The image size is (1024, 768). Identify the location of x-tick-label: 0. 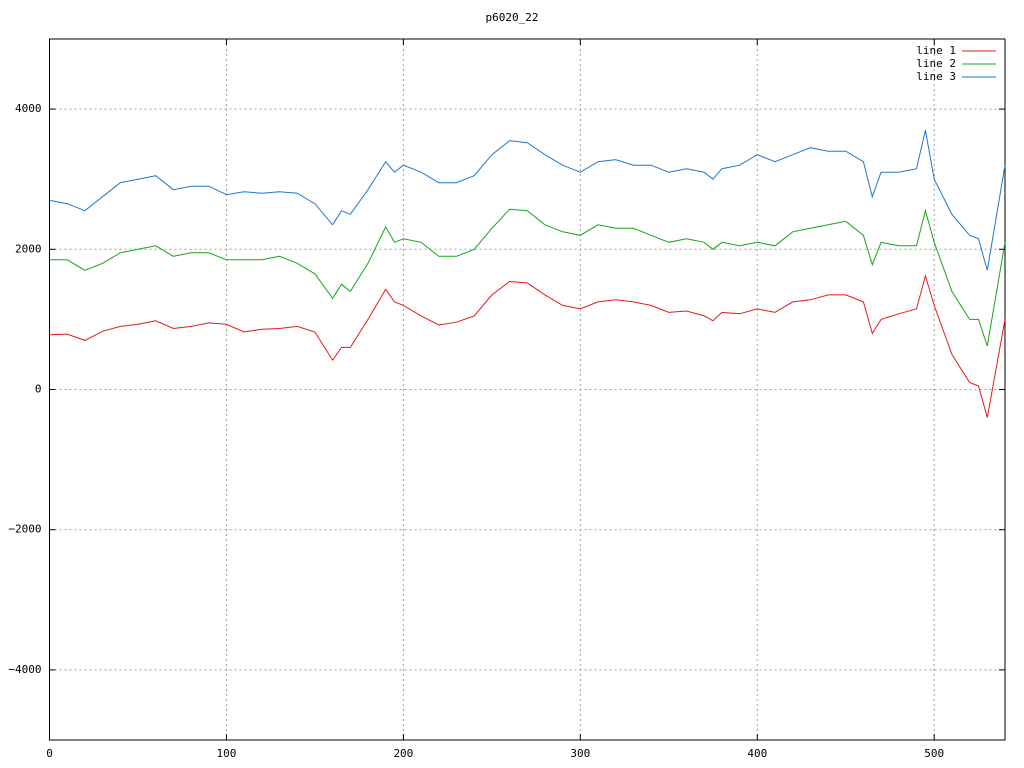
(49, 753).